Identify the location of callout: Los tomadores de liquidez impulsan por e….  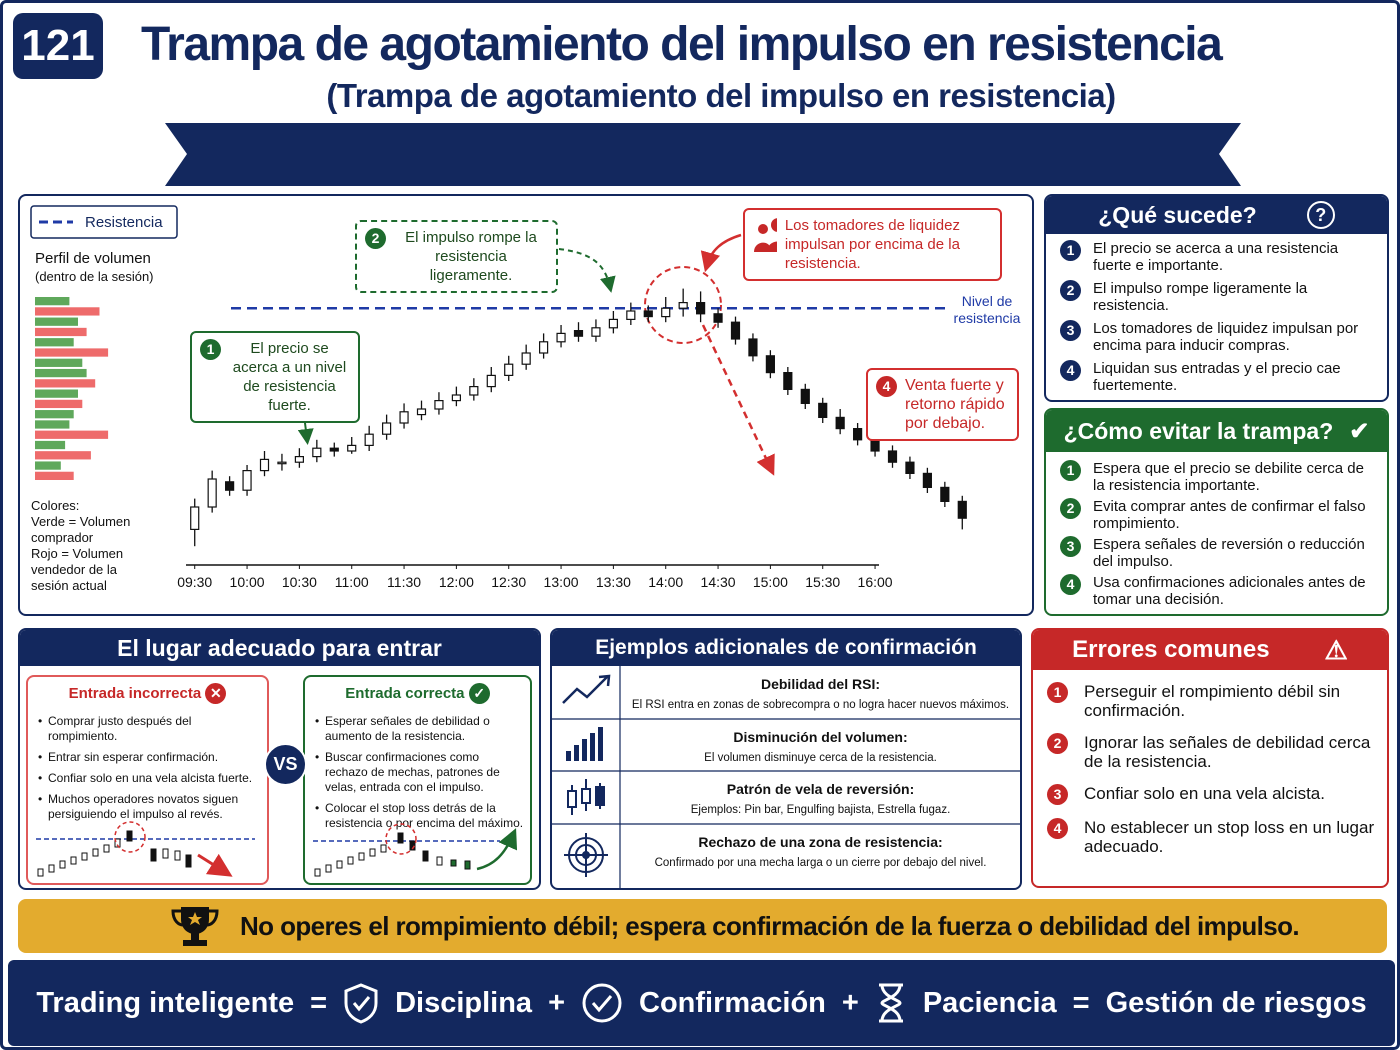
(872, 244).